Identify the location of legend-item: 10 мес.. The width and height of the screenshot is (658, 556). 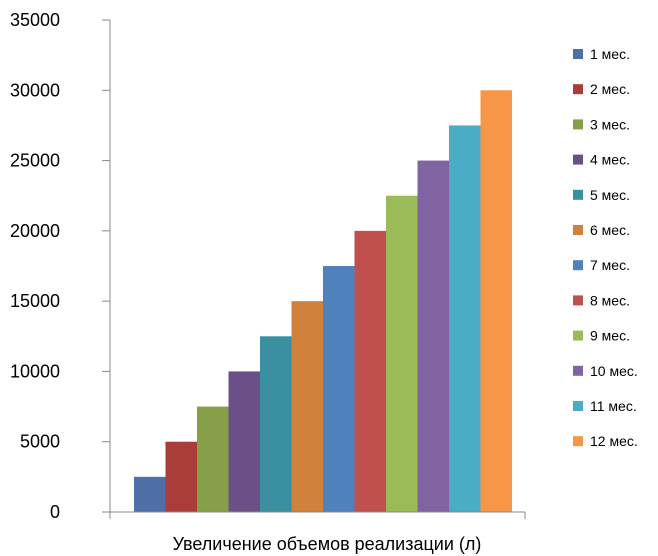
(605, 371).